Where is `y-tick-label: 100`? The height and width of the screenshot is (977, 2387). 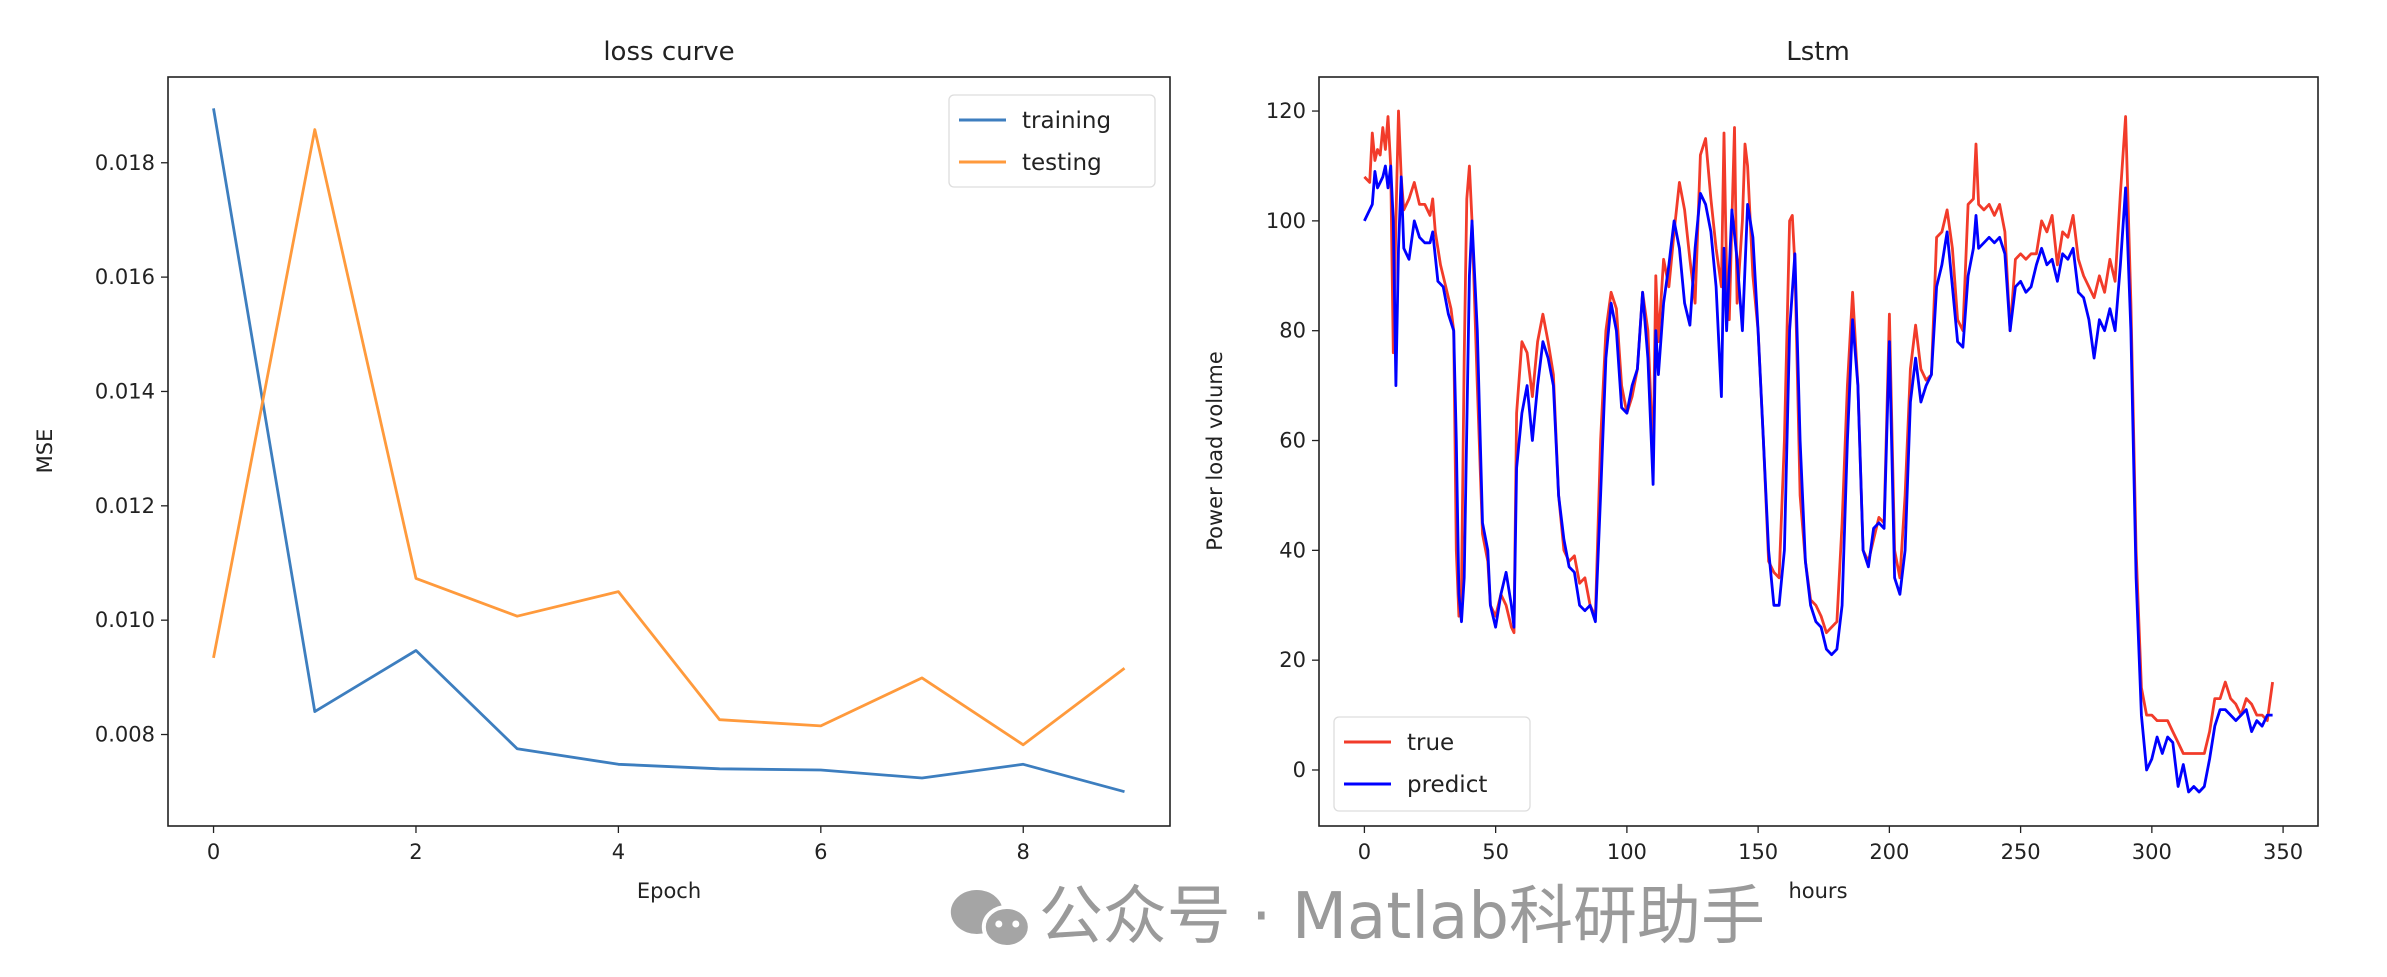 y-tick-label: 100 is located at coordinates (1286, 221).